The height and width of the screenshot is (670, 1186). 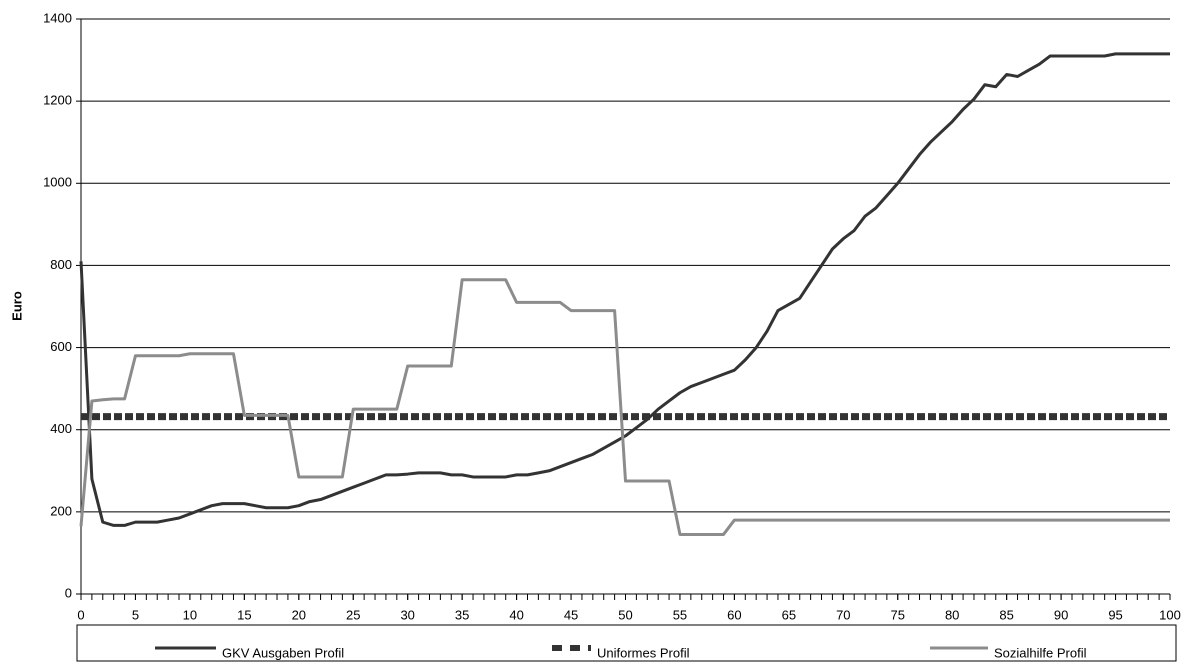 What do you see at coordinates (898, 614) in the screenshot?
I see `x-tick-label: 75` at bounding box center [898, 614].